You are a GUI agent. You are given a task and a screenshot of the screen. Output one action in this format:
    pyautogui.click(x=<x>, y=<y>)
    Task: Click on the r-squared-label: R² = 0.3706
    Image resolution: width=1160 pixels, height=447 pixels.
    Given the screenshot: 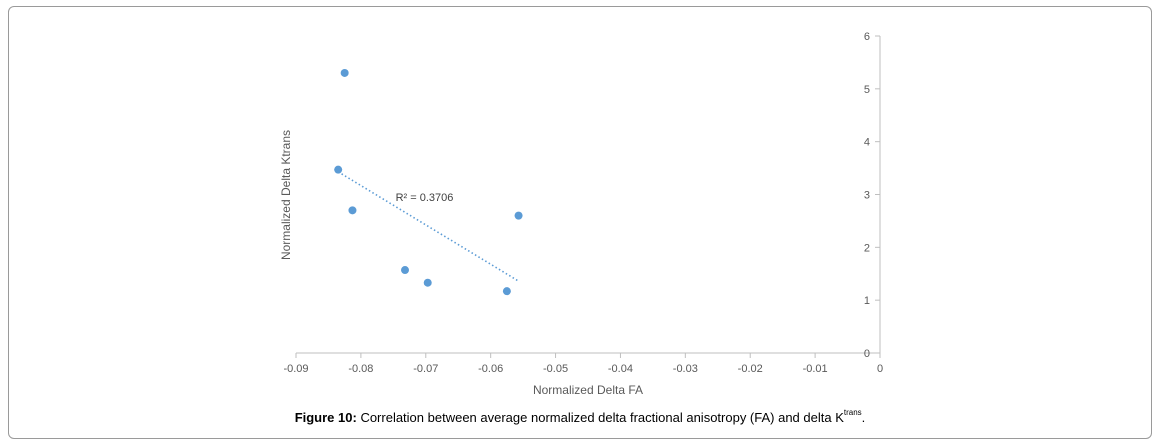 What is the action you would take?
    pyautogui.click(x=425, y=198)
    